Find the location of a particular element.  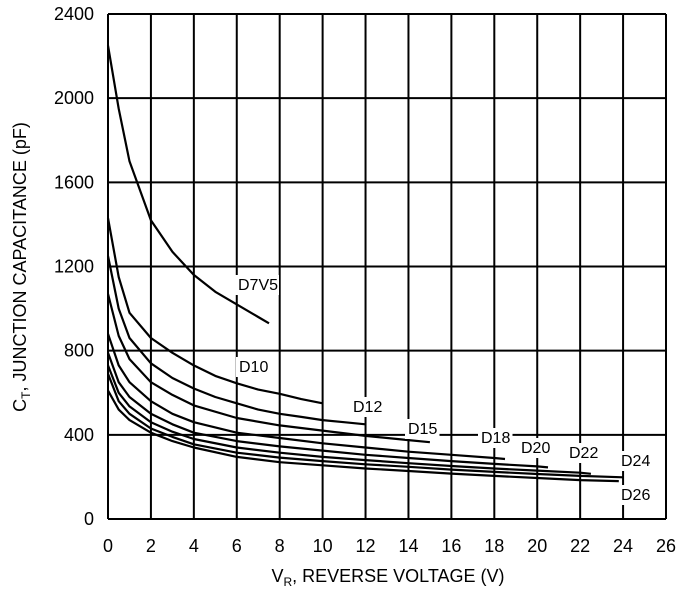

series-label-d24: D24 is located at coordinates (635, 461).